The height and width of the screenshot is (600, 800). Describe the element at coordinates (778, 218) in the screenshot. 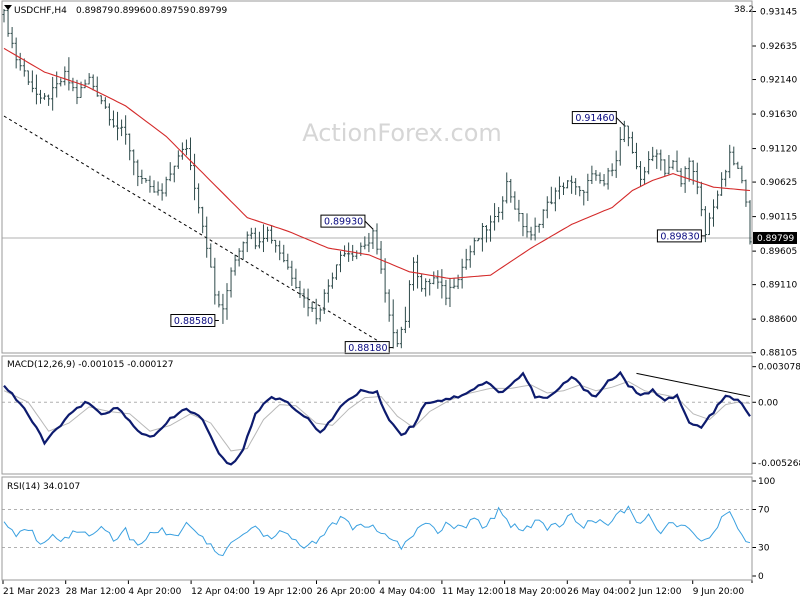

I see `price-tick-label: 0.90115` at that location.